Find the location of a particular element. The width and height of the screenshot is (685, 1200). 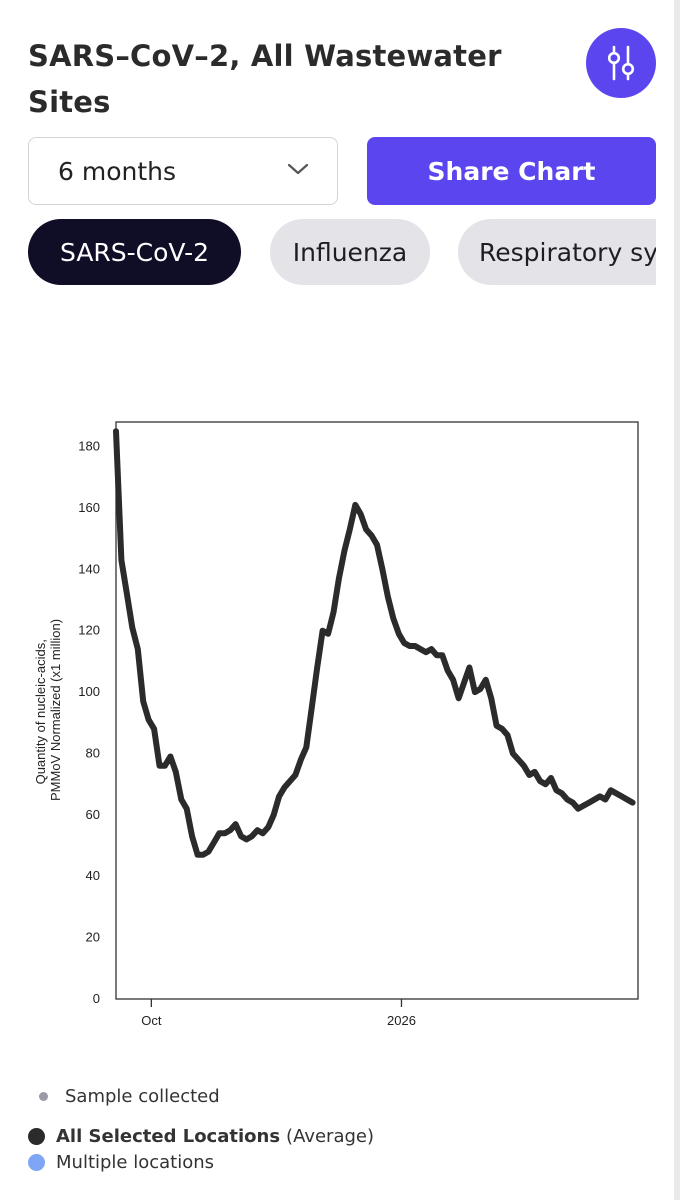

tab-rsv: Respiratory syncytial virus is located at coordinates (557, 252).